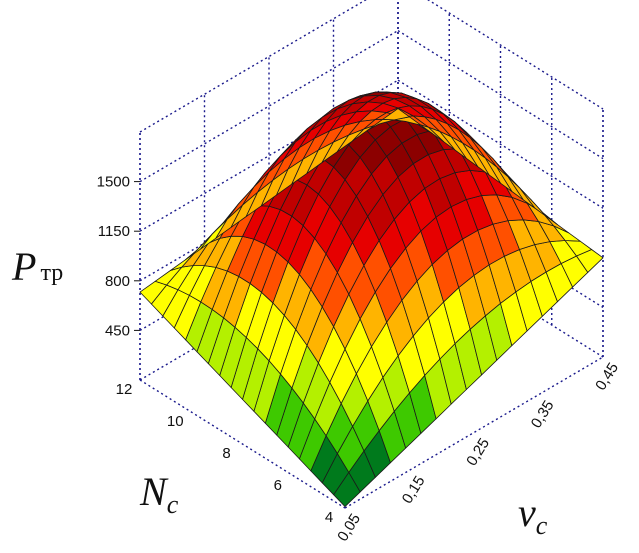 The height and width of the screenshot is (553, 639). Describe the element at coordinates (118, 256) in the screenshot. I see `z-axis-ticks: 450 800 1150 1500` at that location.